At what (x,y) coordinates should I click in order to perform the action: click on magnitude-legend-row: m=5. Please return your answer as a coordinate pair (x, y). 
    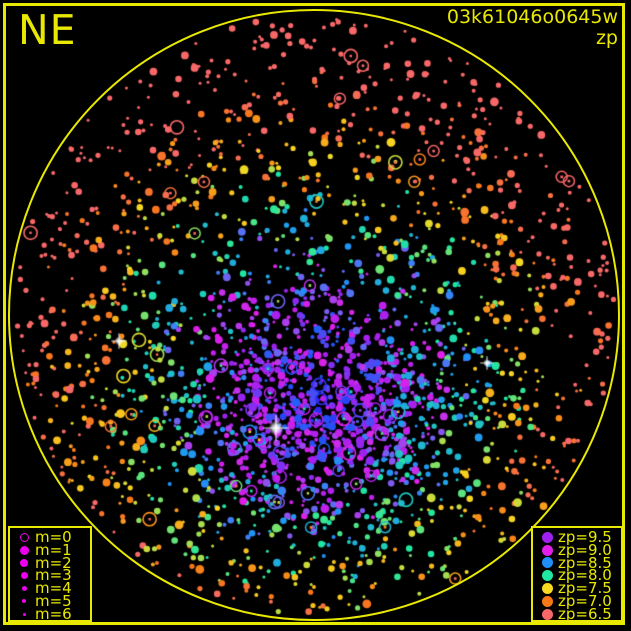
    Looking at the image, I should click on (49, 600).